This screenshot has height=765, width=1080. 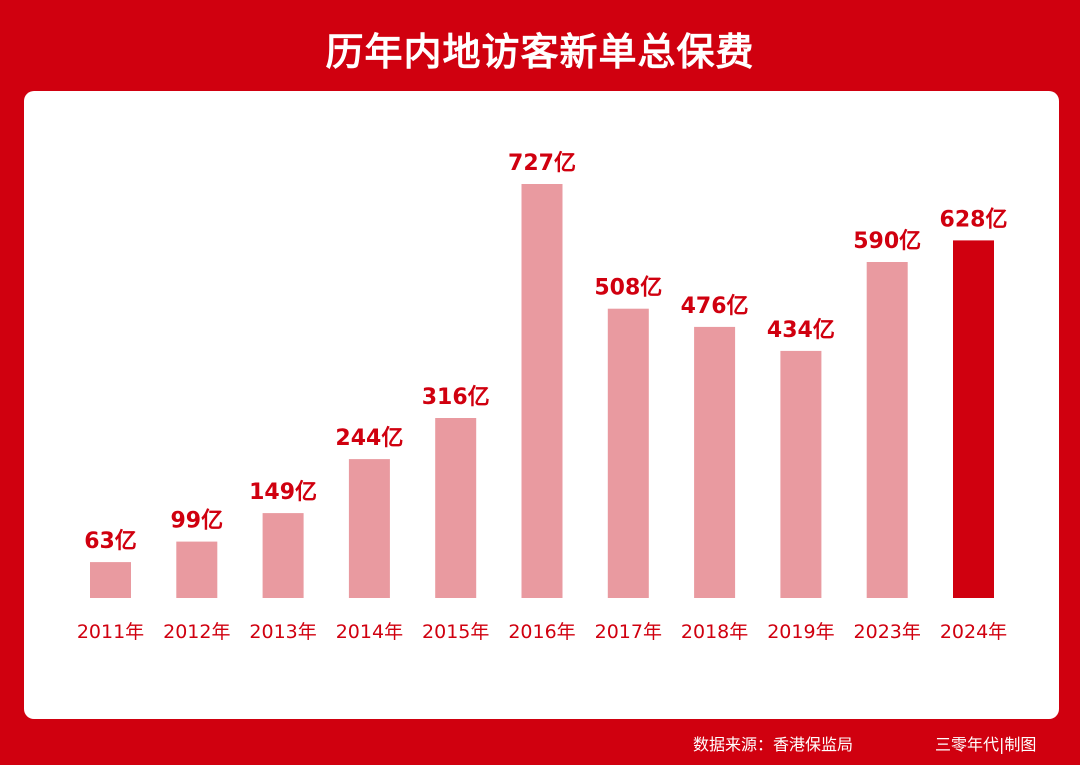 What do you see at coordinates (456, 508) in the screenshot?
I see `bar-2015年` at bounding box center [456, 508].